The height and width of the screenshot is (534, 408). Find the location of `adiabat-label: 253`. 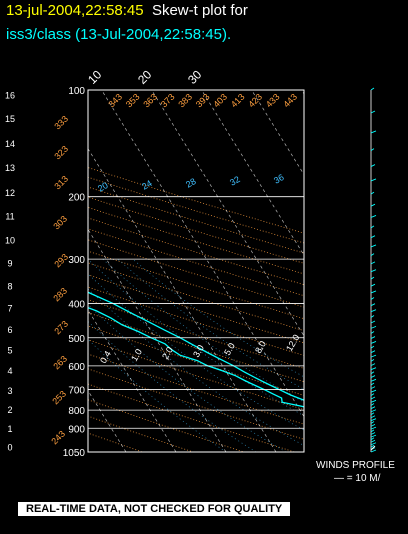

adiabat-label: 253 is located at coordinates (59, 398).